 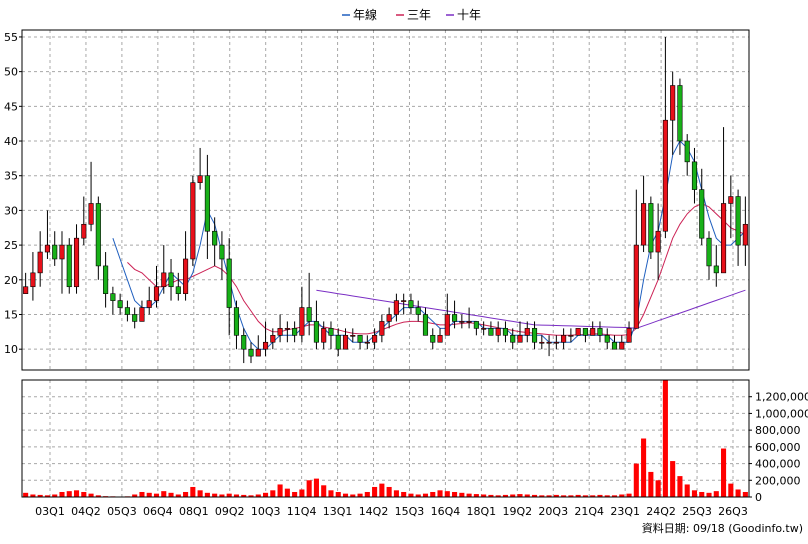 What do you see at coordinates (589, 511) in the screenshot?
I see `x-tick-label: 21Q4` at bounding box center [589, 511].